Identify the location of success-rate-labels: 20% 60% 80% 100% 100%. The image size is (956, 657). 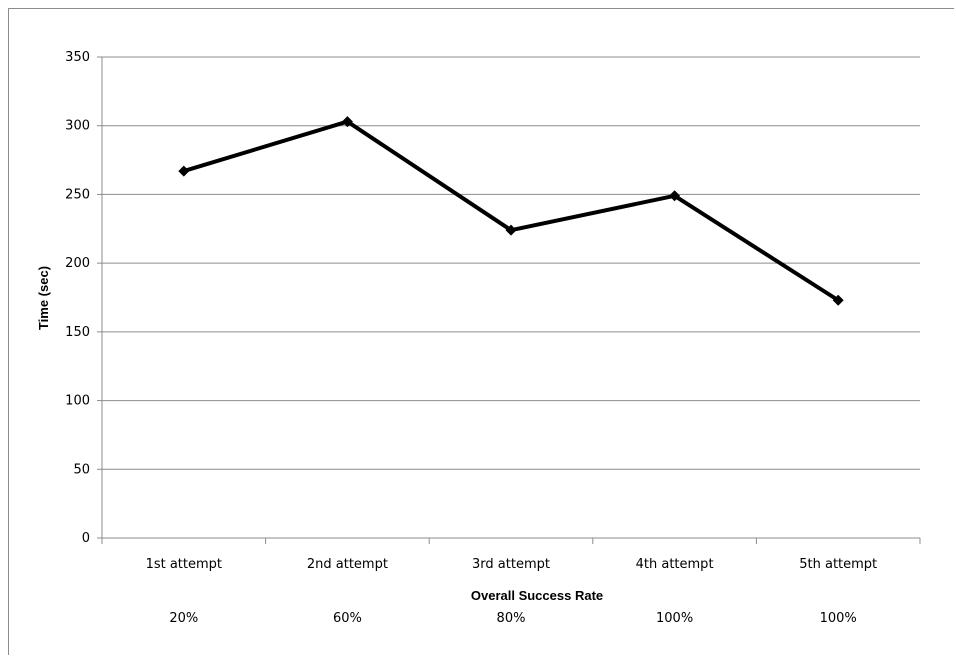
(512, 618).